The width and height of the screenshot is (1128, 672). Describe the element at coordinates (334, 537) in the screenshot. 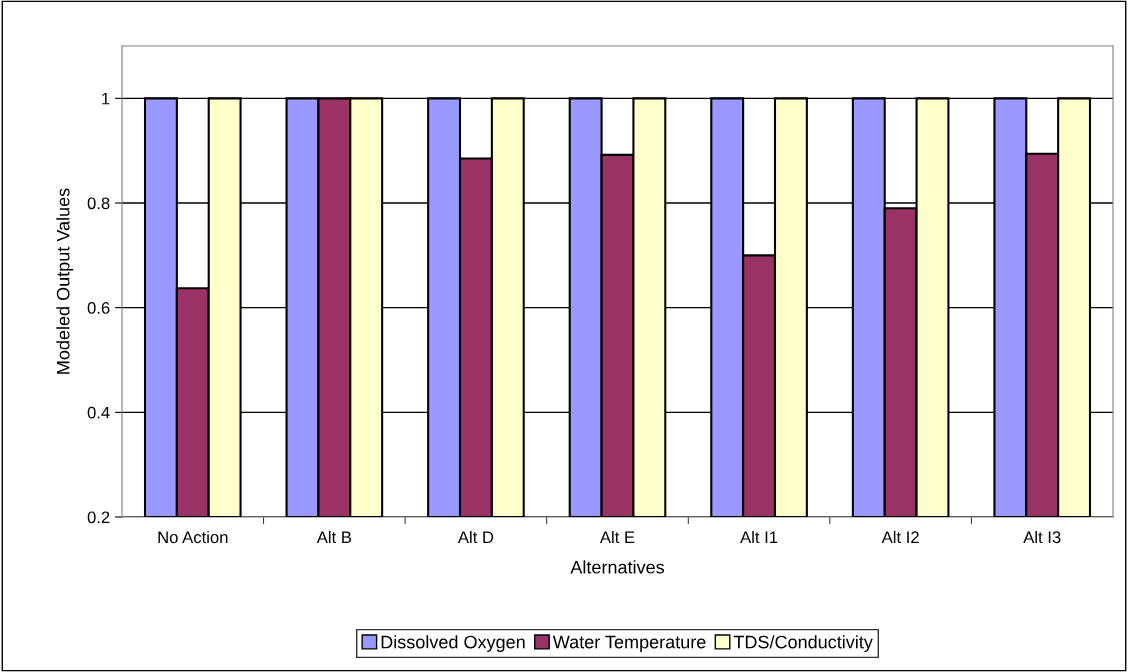

I see `x-tick-label: Alt B` at that location.